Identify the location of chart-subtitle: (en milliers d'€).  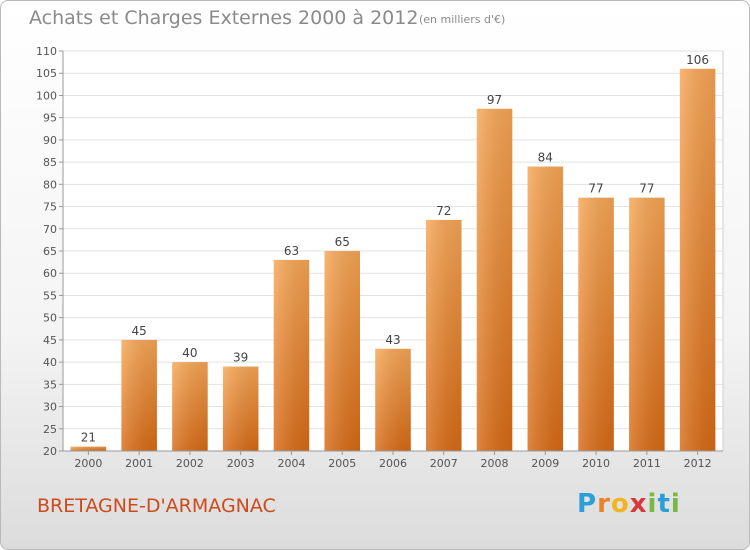
(462, 19).